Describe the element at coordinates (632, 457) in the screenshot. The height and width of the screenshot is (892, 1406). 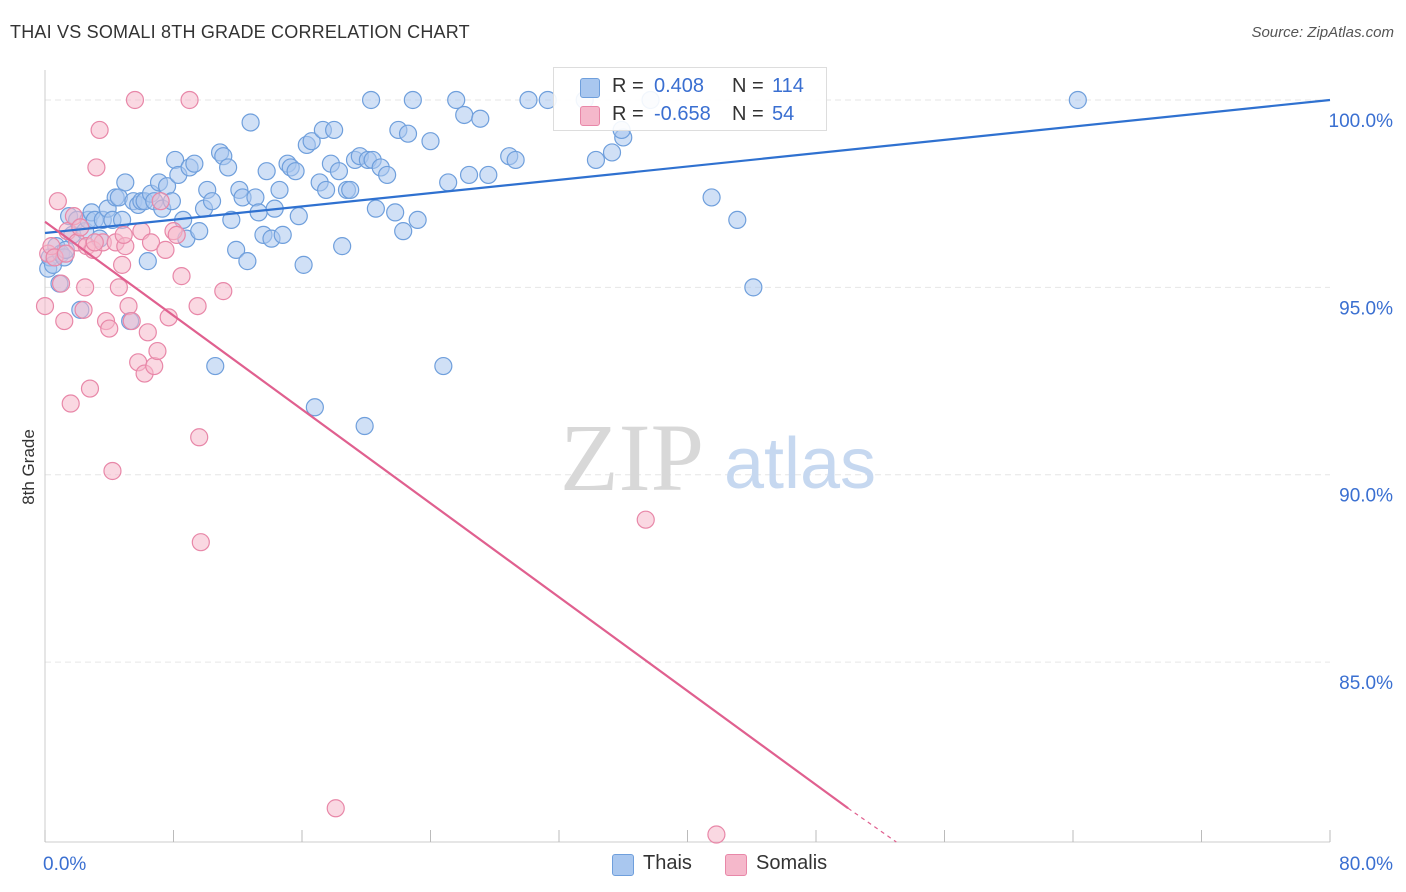
I see `watermark-zip: ZIP` at that location.